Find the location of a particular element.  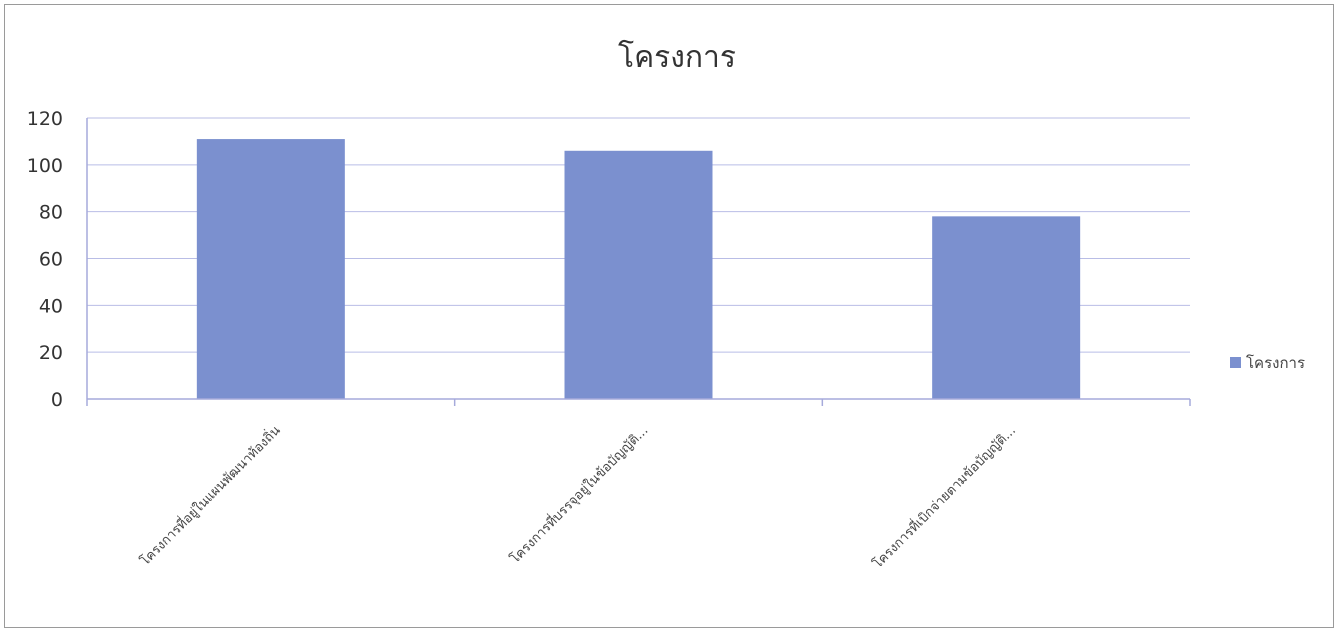

x-tick-label: โครงการที่อยู่ในแผนพัฒนาท้องถิ่น is located at coordinates (209, 495).